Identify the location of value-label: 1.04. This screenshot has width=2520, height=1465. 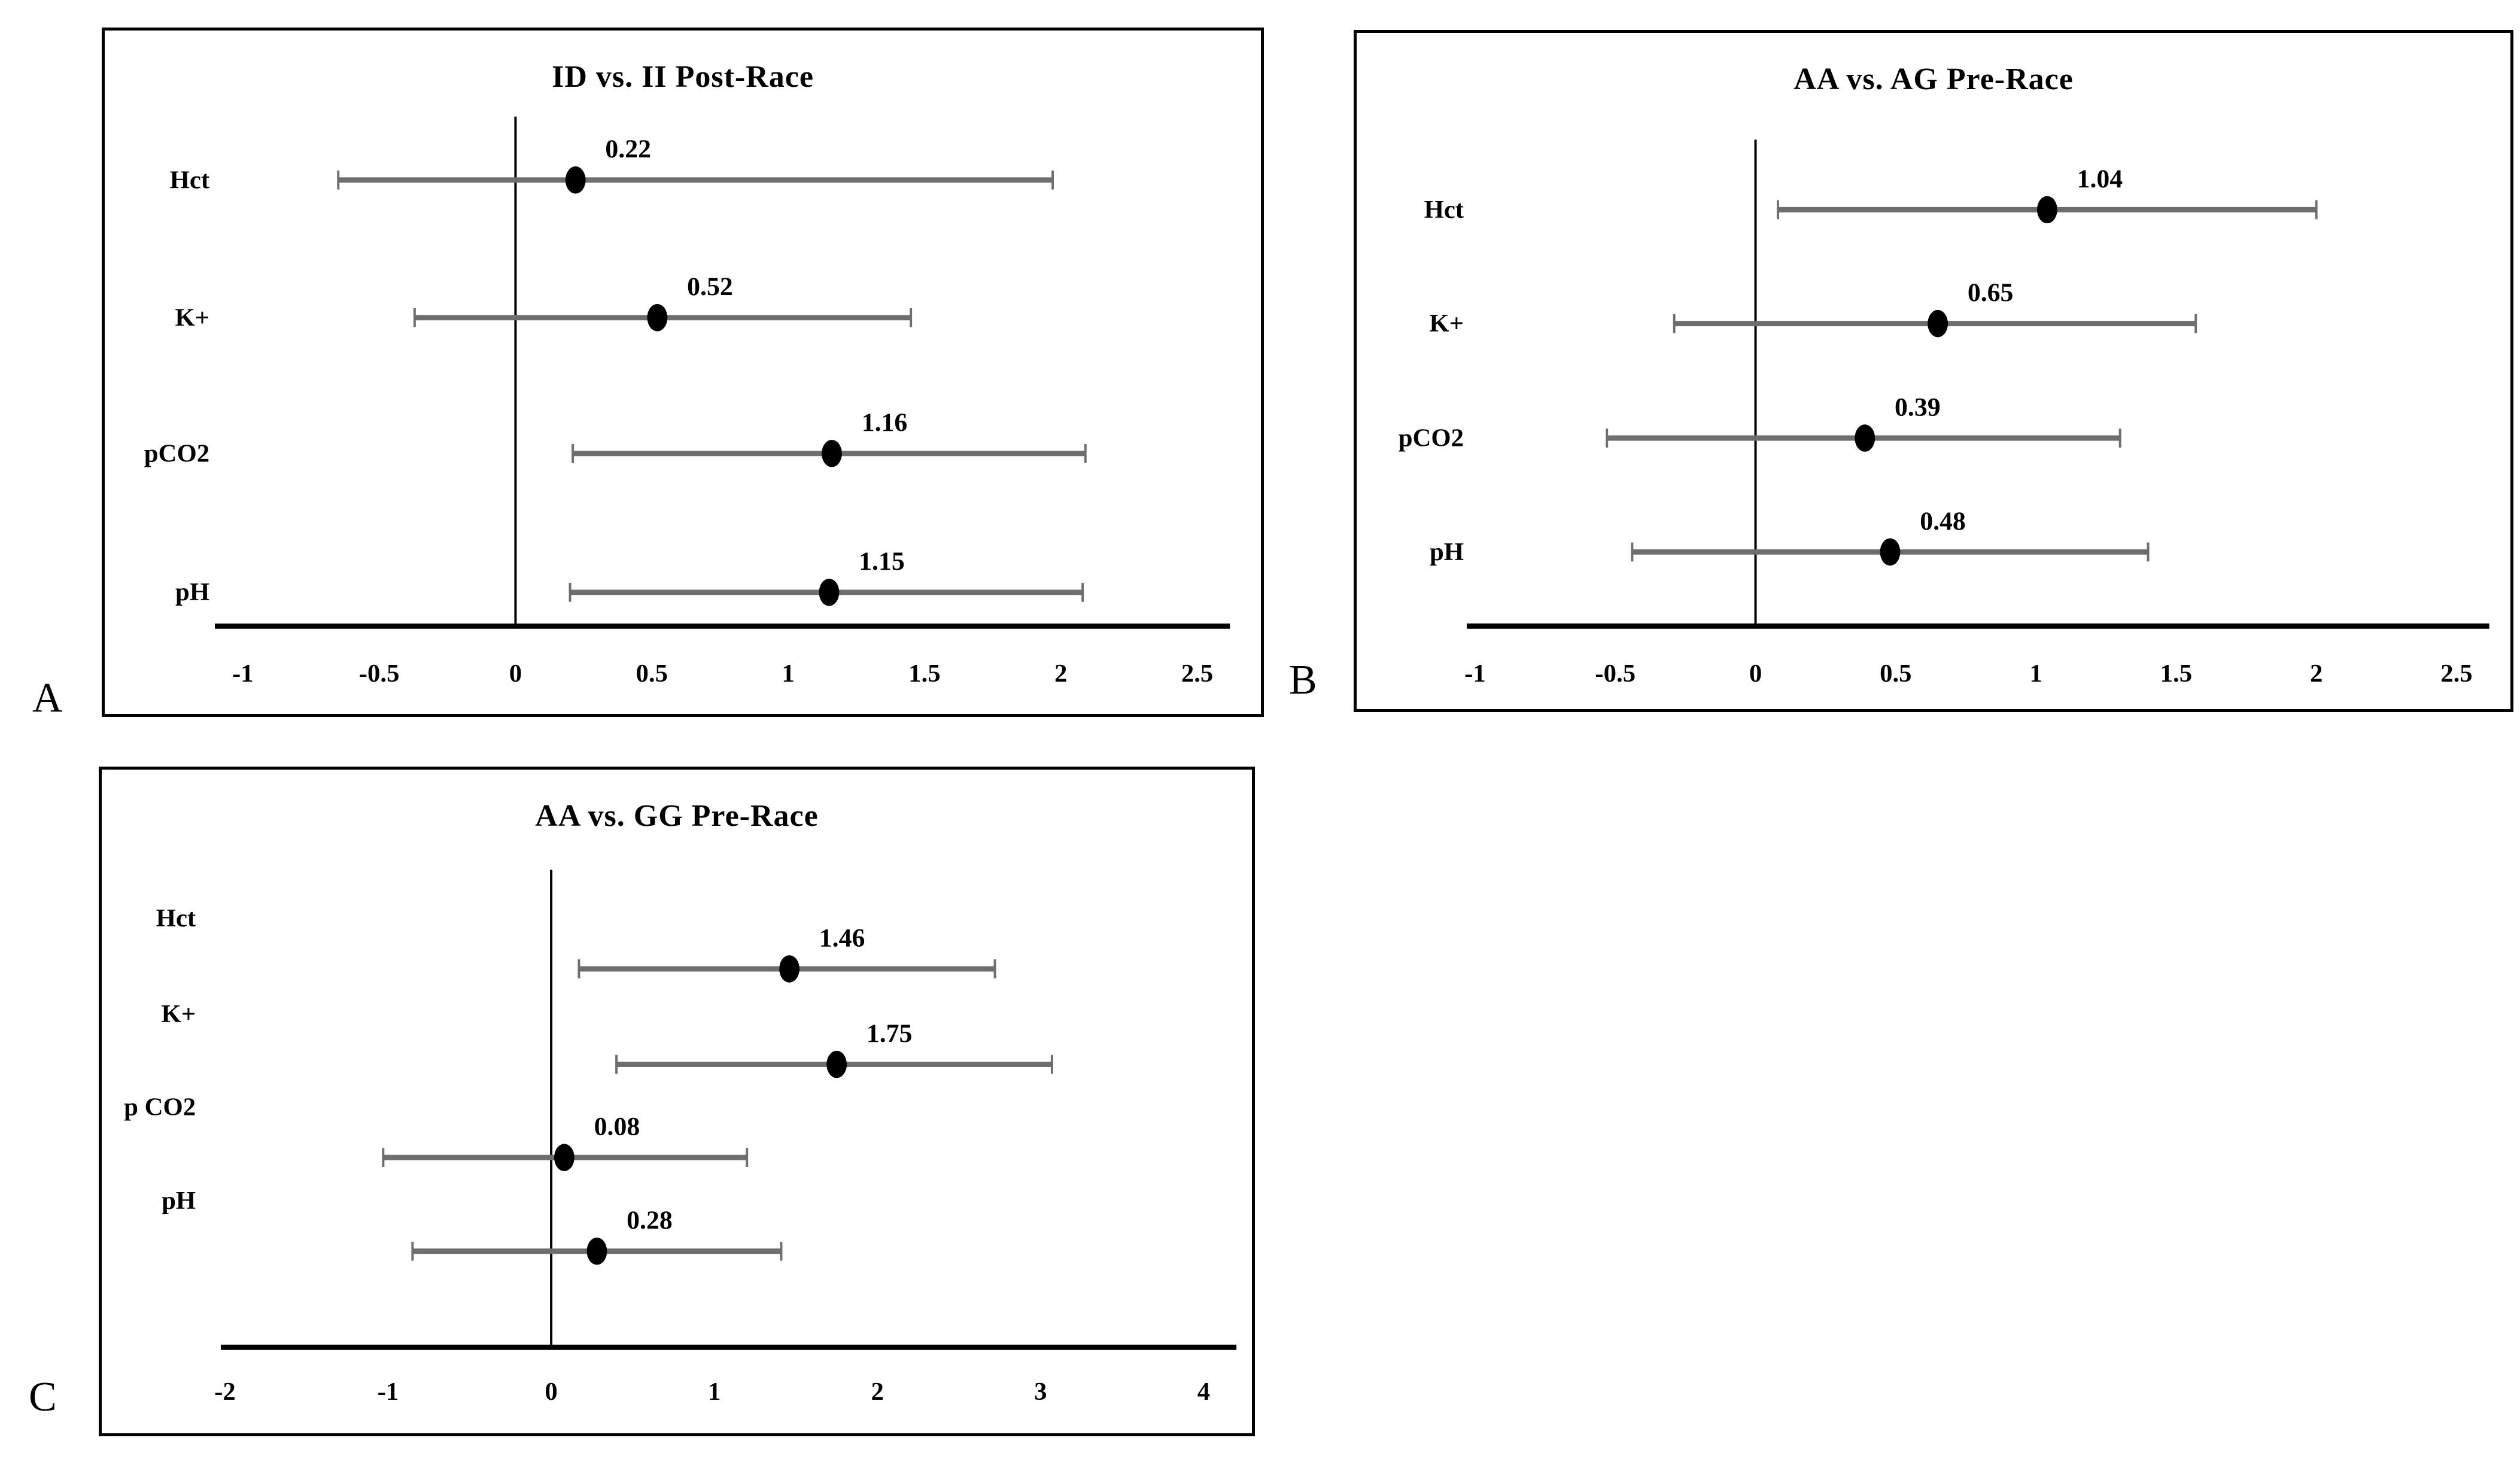
(2100, 179).